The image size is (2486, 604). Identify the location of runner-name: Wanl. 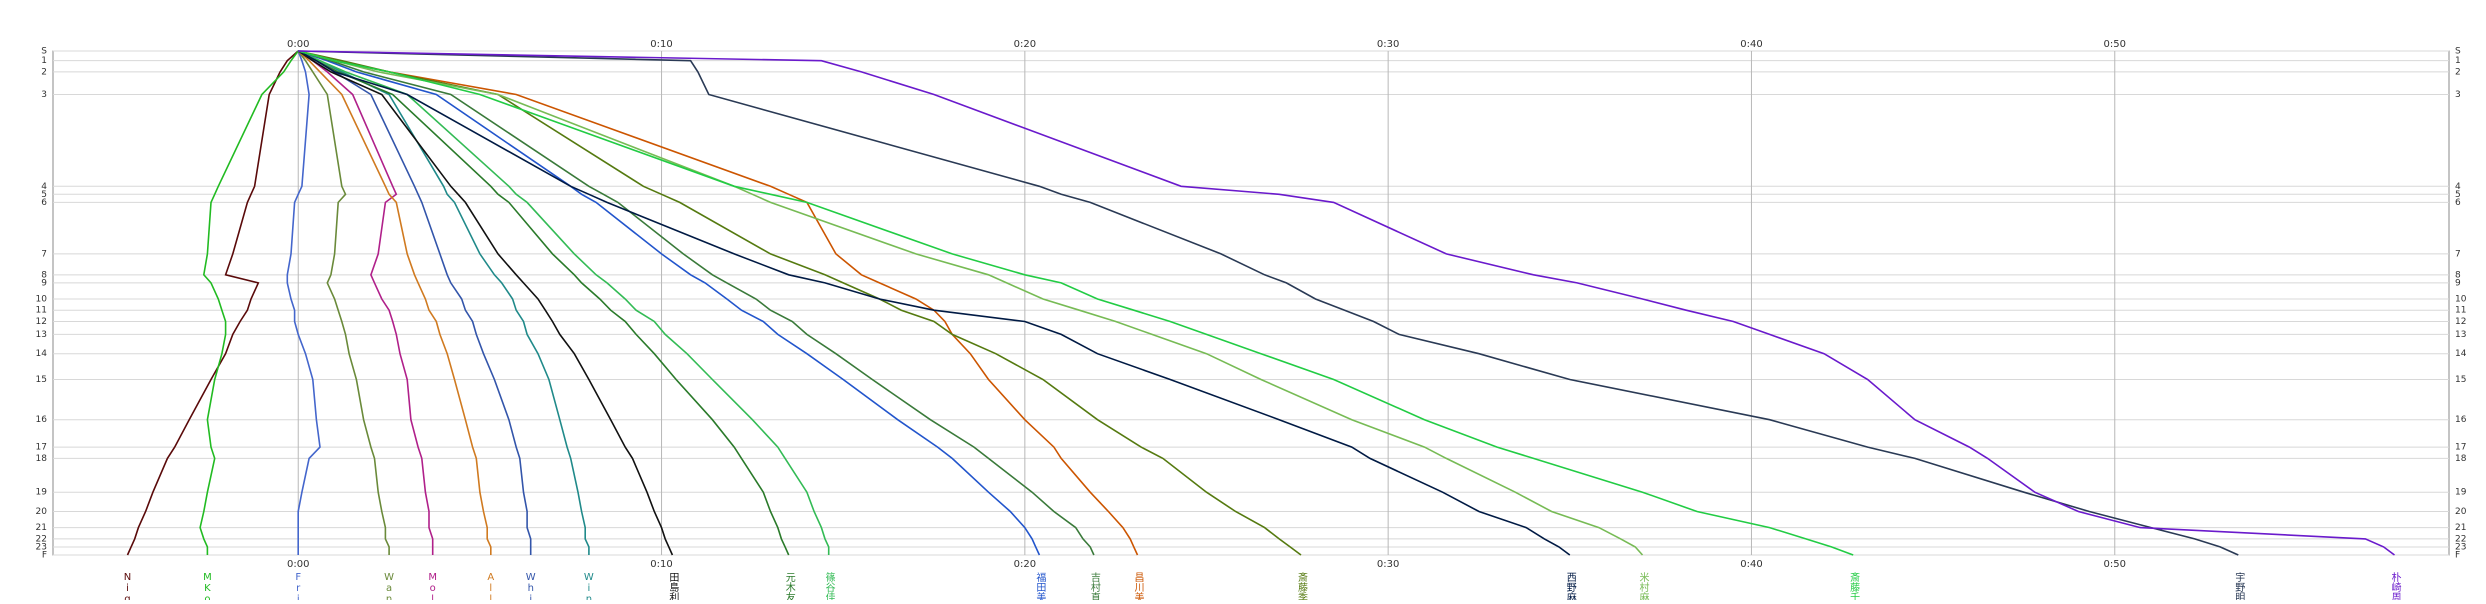
(389, 586).